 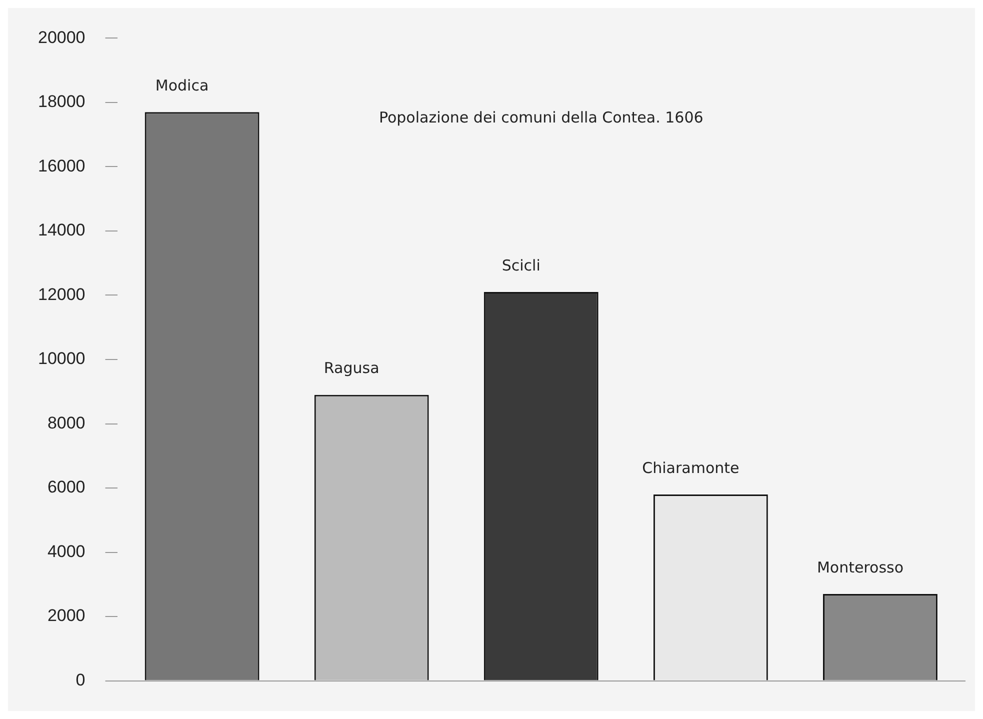 I want to click on x-tick-label: Monterosso, so click(x=860, y=567).